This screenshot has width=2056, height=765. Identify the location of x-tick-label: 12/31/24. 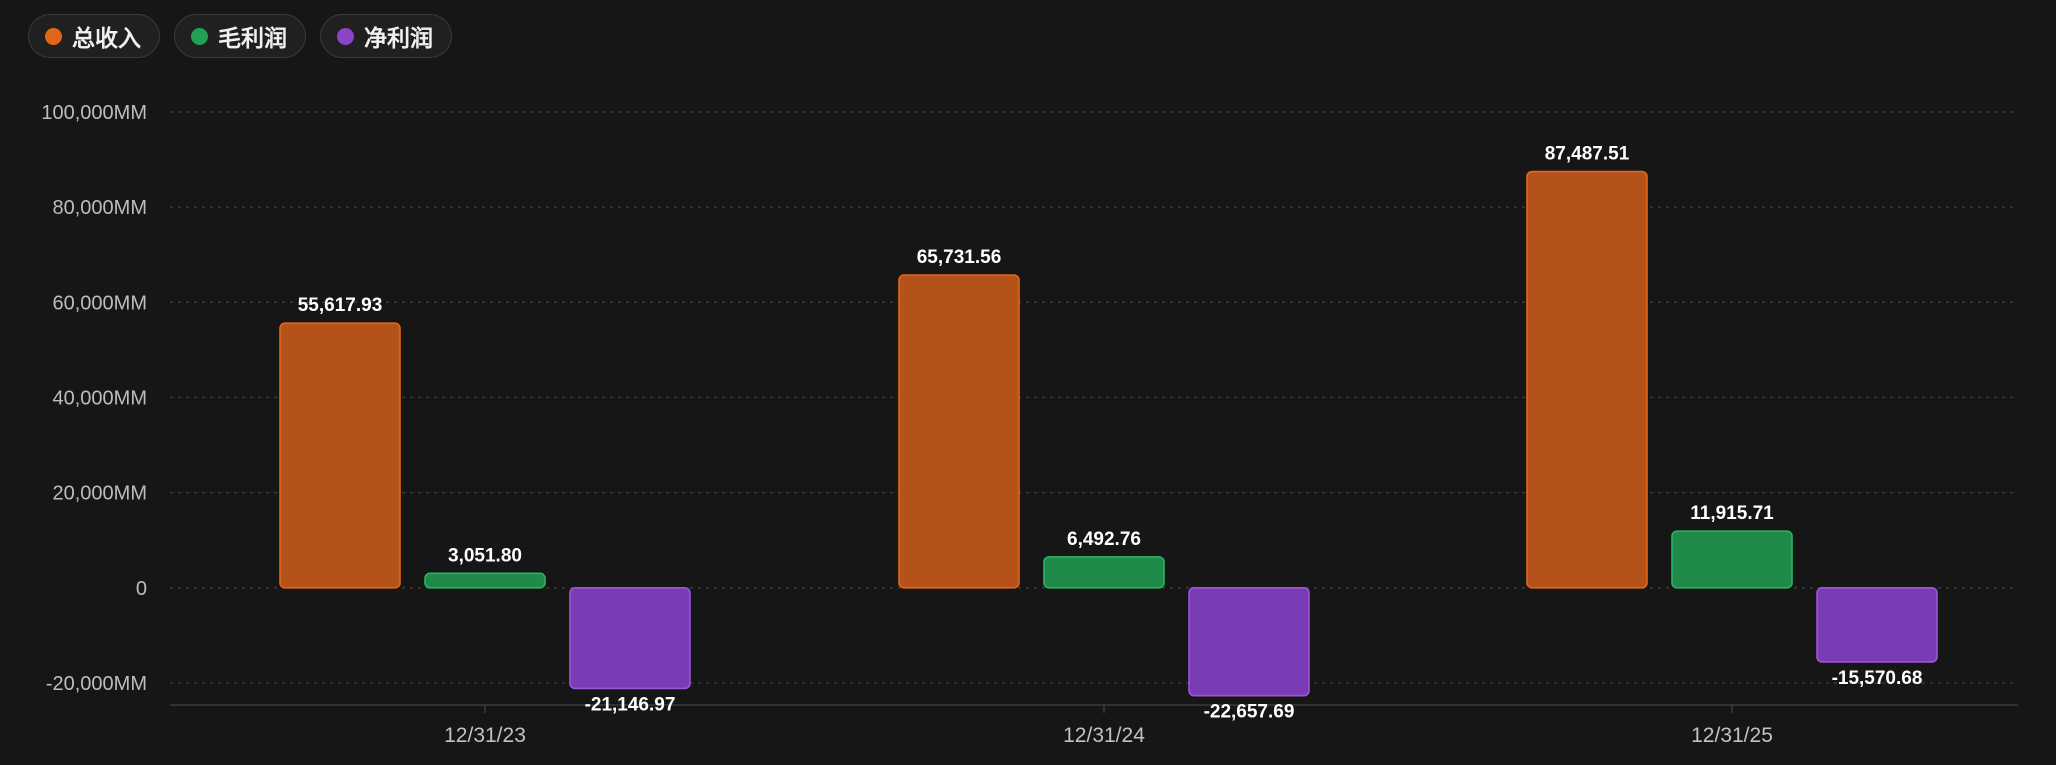
(1104, 735).